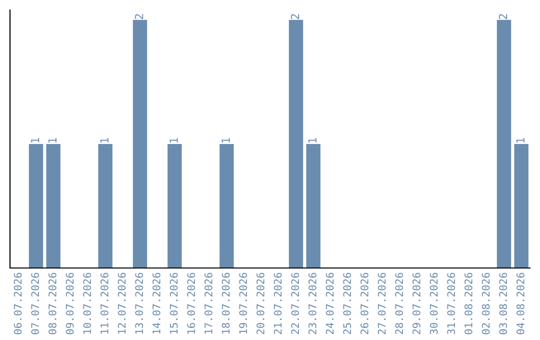  I want to click on x-tick-label: 28.07.2026, so click(399, 303).